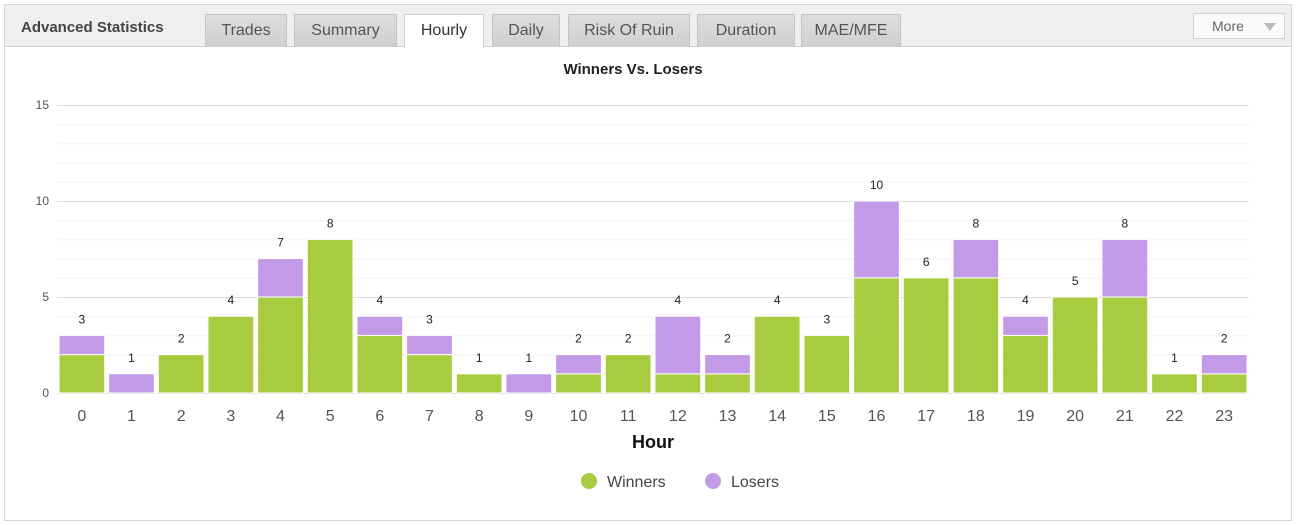  Describe the element at coordinates (181, 416) in the screenshot. I see `x-tick-label: 2` at that location.